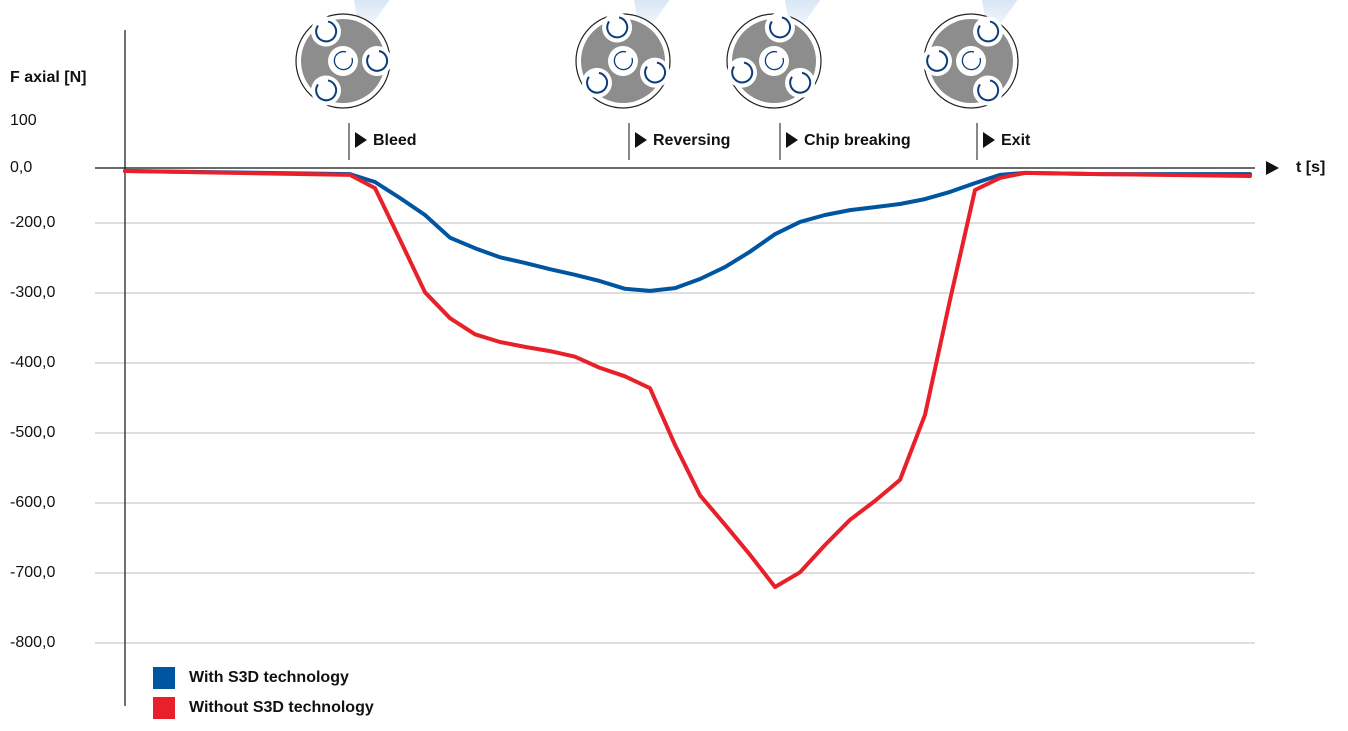 This screenshot has width=1348, height=731. What do you see at coordinates (657, 54) in the screenshot?
I see `process-icons` at bounding box center [657, 54].